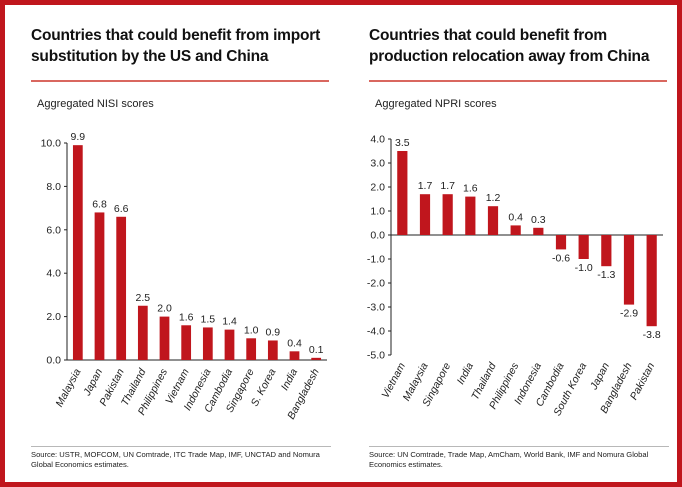 This screenshot has width=682, height=487. Describe the element at coordinates (377, 212) in the screenshot. I see `y-tick-label: 1.0` at that location.